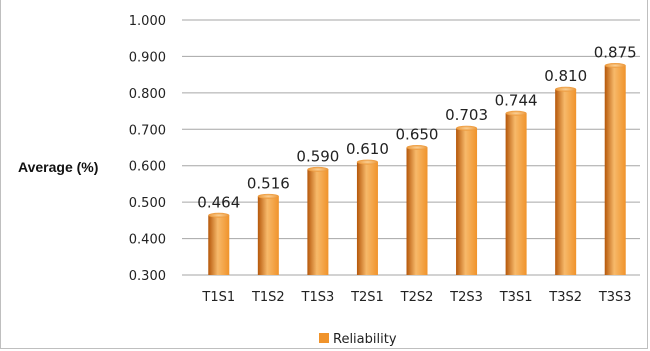 The height and width of the screenshot is (351, 650). What do you see at coordinates (466, 297) in the screenshot?
I see `x-tick-label: T2S3` at bounding box center [466, 297].